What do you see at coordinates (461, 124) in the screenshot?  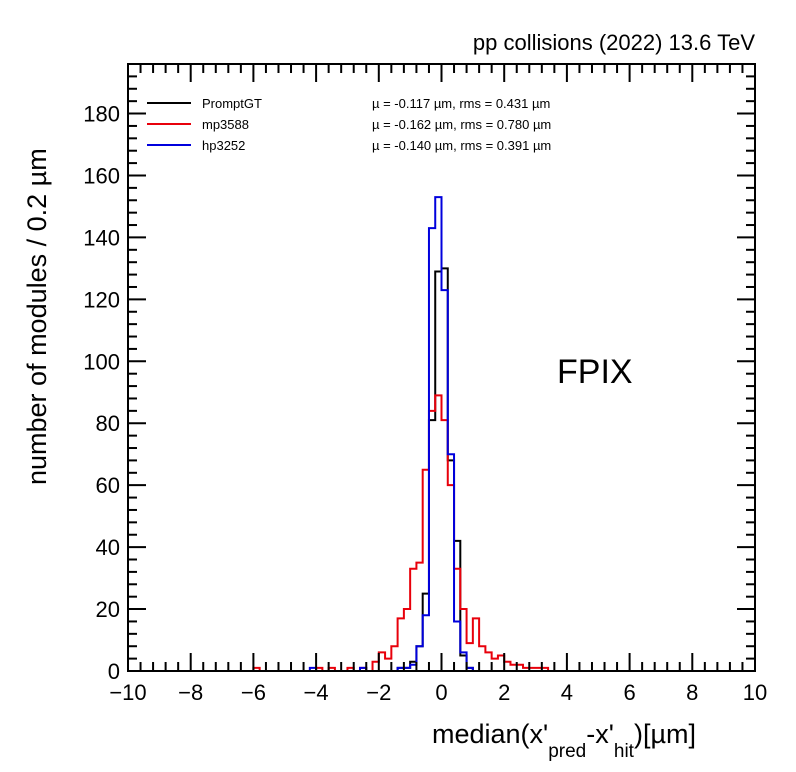 I see `legend-stats-mp3588: µ = -0.162 µm, rms = 0.780 µm` at bounding box center [461, 124].